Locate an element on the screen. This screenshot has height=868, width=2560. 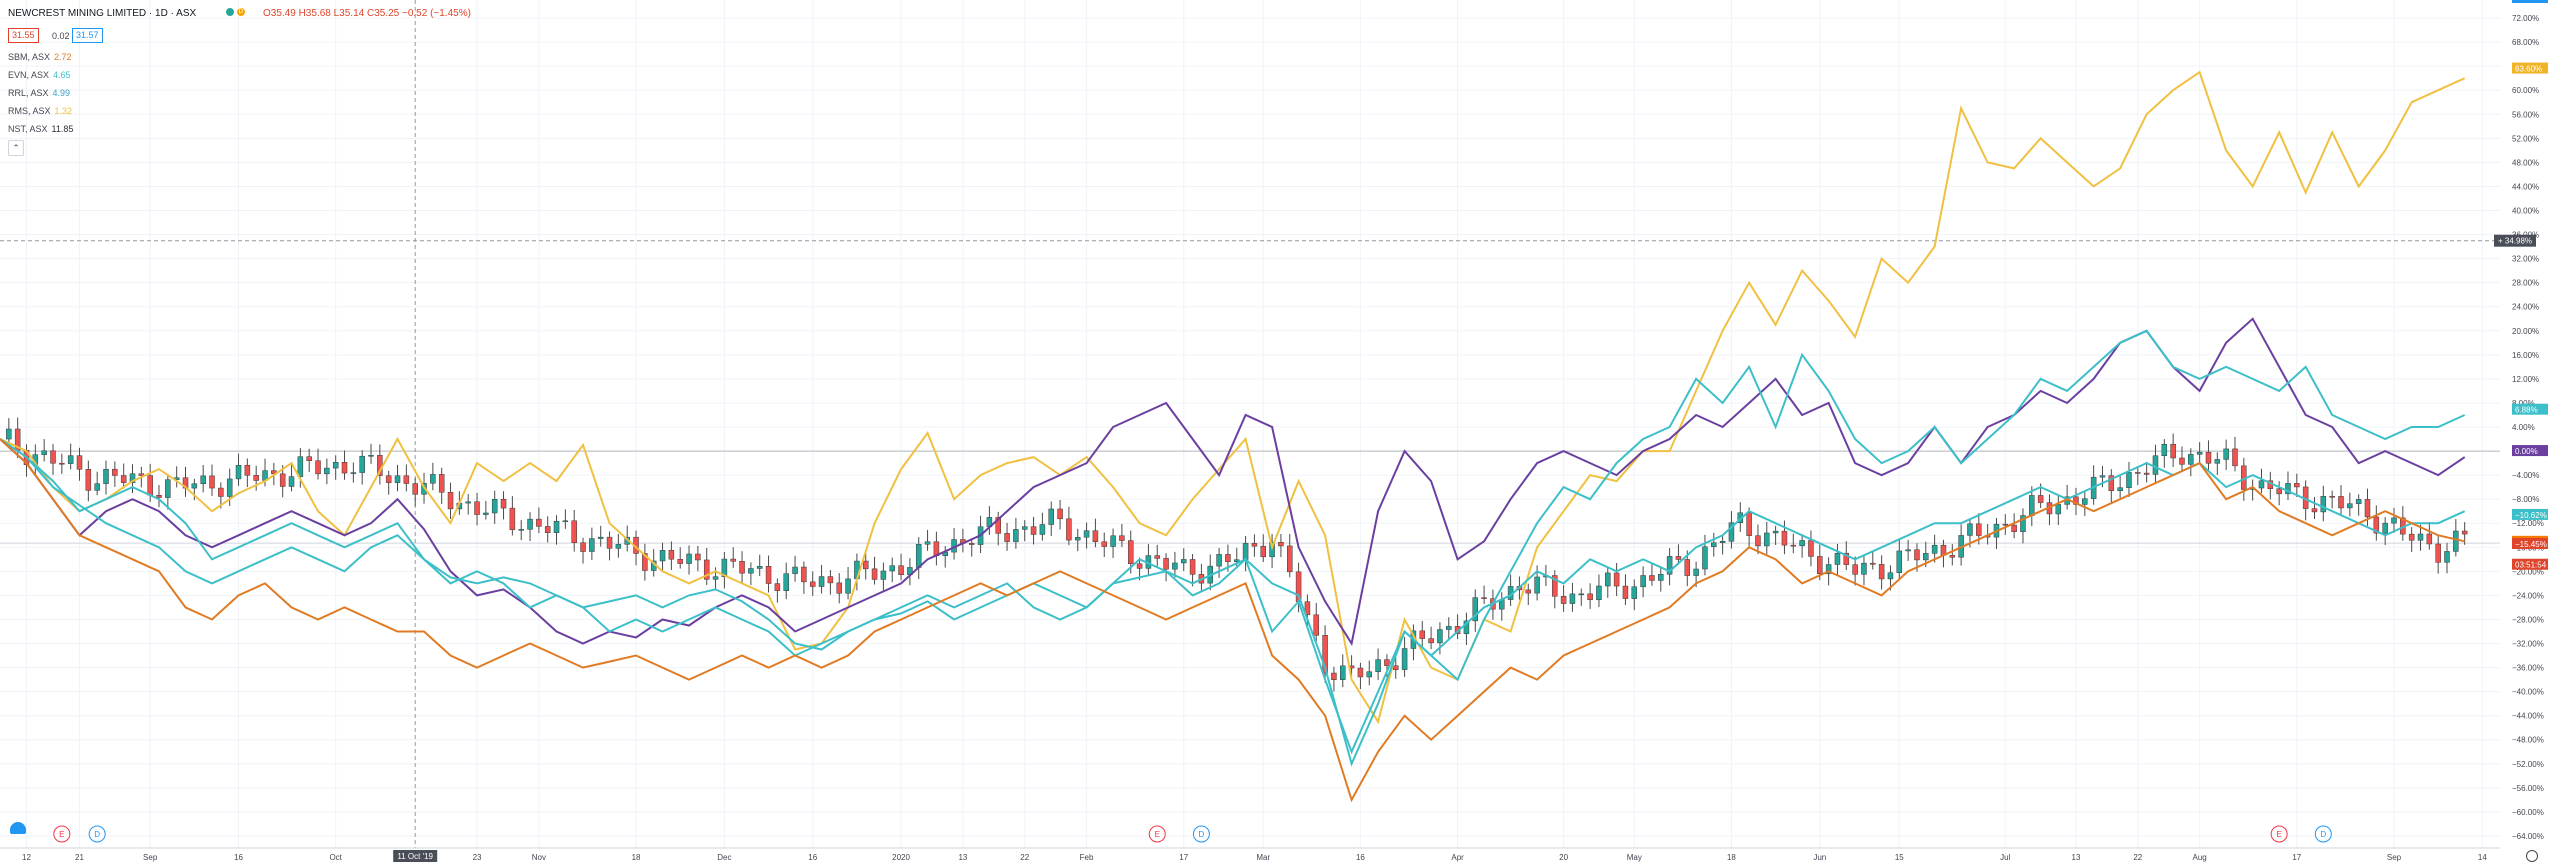
legend-item-nst: NST, ASX 11.85 is located at coordinates (40, 129).